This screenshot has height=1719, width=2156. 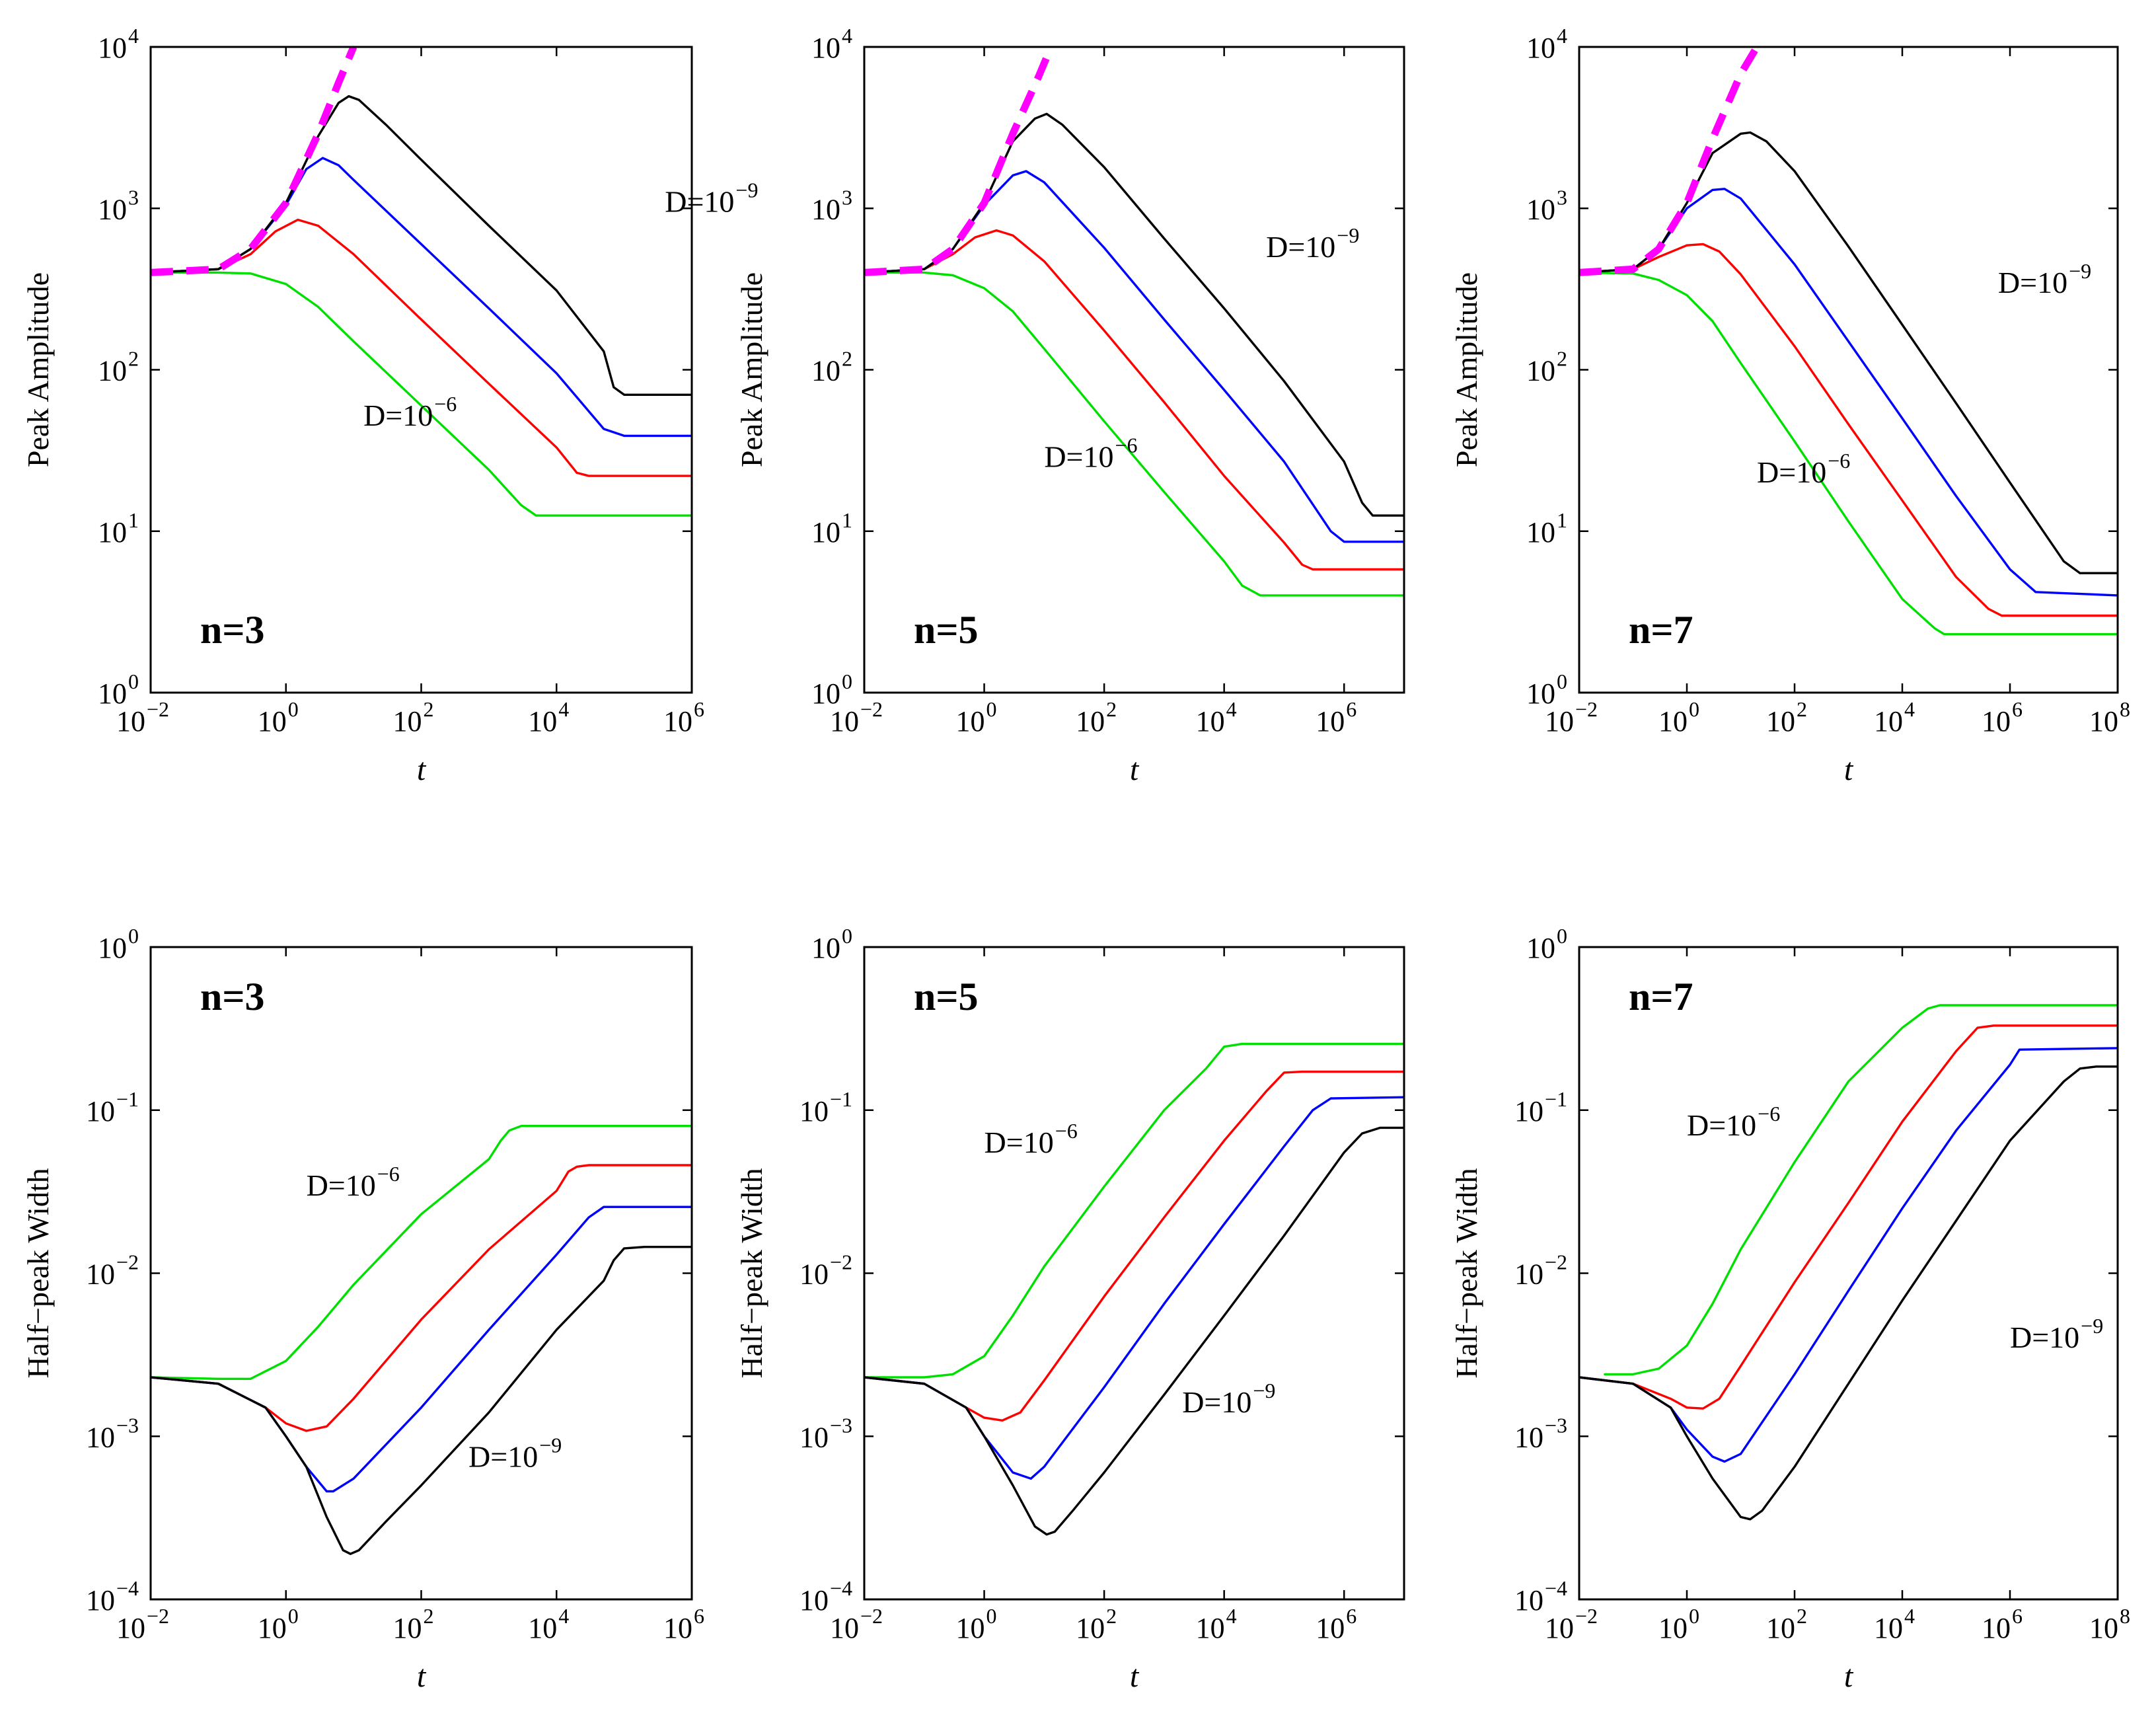 I want to click on panel-label: n=7, so click(x=1661, y=996).